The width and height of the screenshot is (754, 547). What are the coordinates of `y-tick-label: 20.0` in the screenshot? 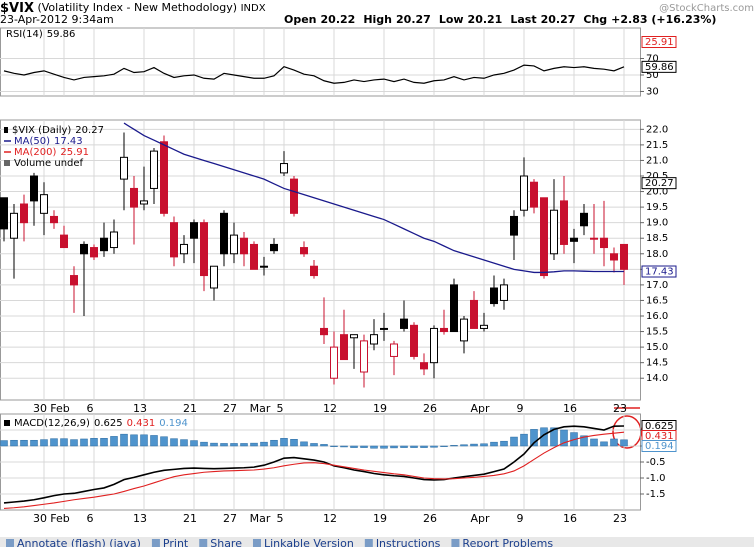 It's located at (657, 192).